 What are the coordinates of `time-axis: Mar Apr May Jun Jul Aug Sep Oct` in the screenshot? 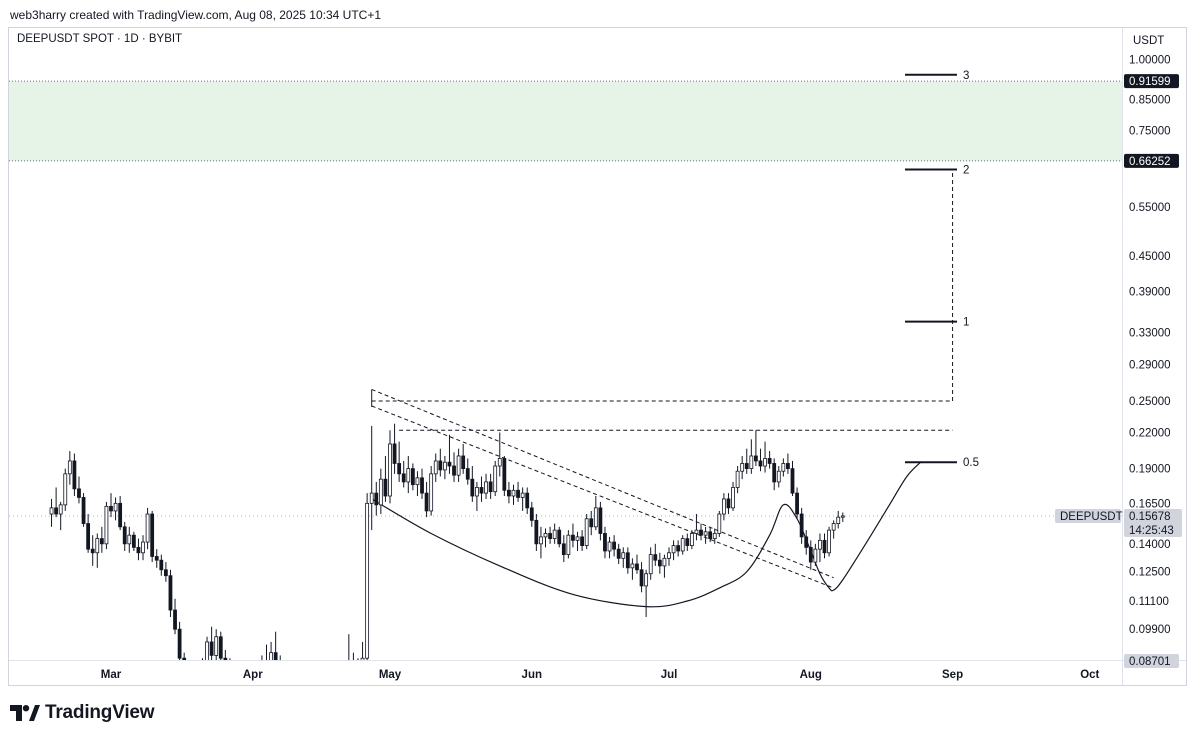 It's located at (600, 675).